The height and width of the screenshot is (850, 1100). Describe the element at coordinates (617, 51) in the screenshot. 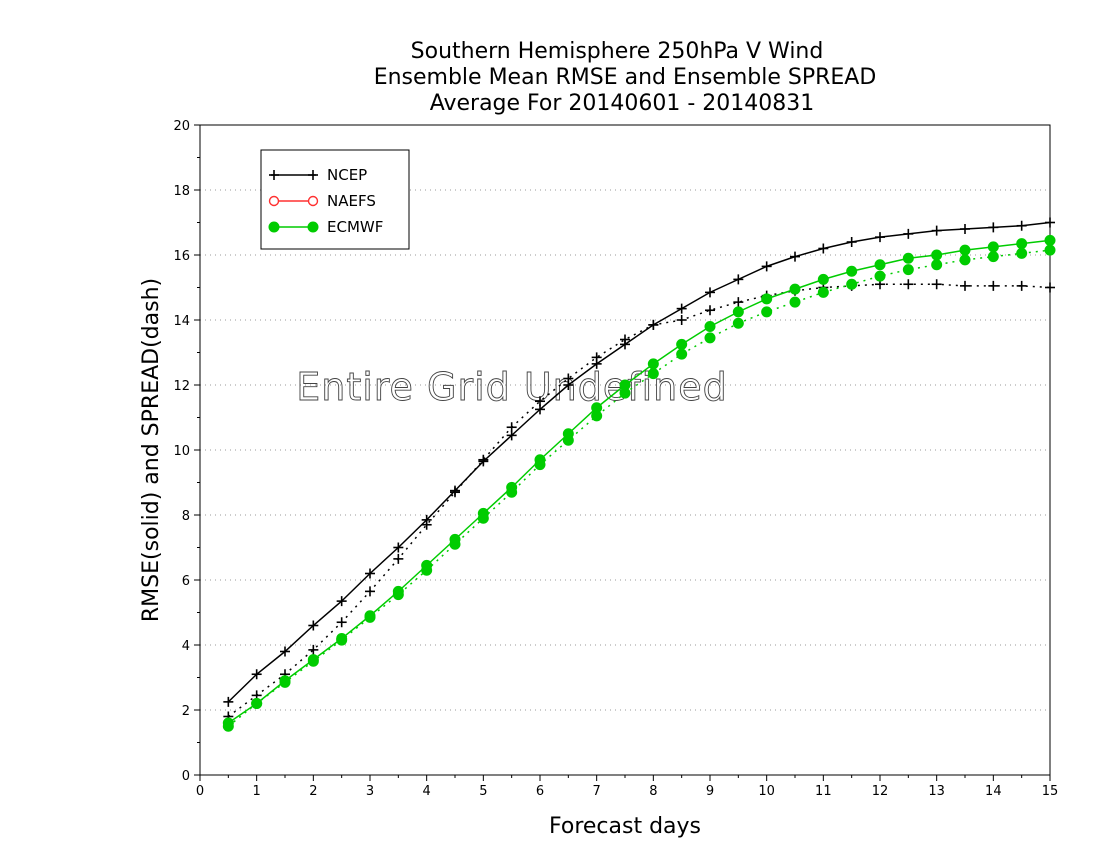

I see `chart-title-line-1: Southern Hemisphere 250hPa V Wind` at that location.